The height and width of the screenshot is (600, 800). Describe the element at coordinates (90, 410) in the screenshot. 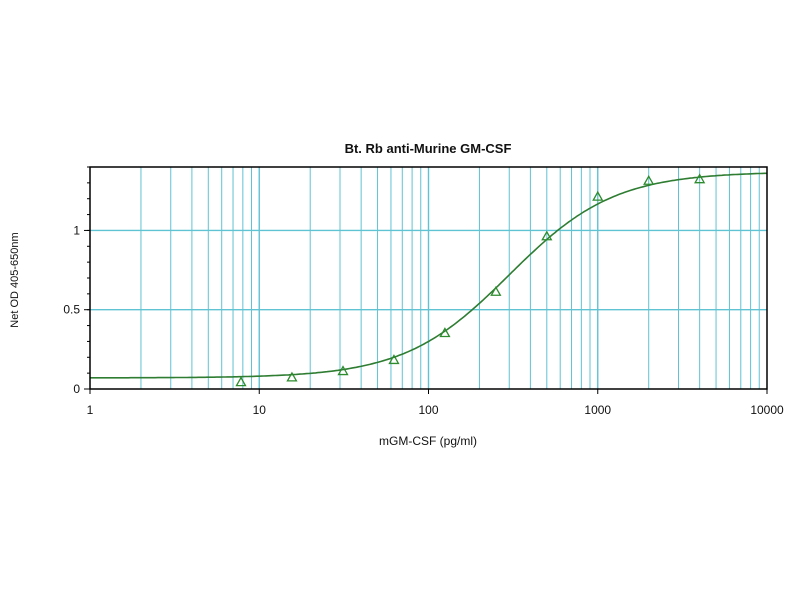

I see `x-tick-label: 1` at that location.